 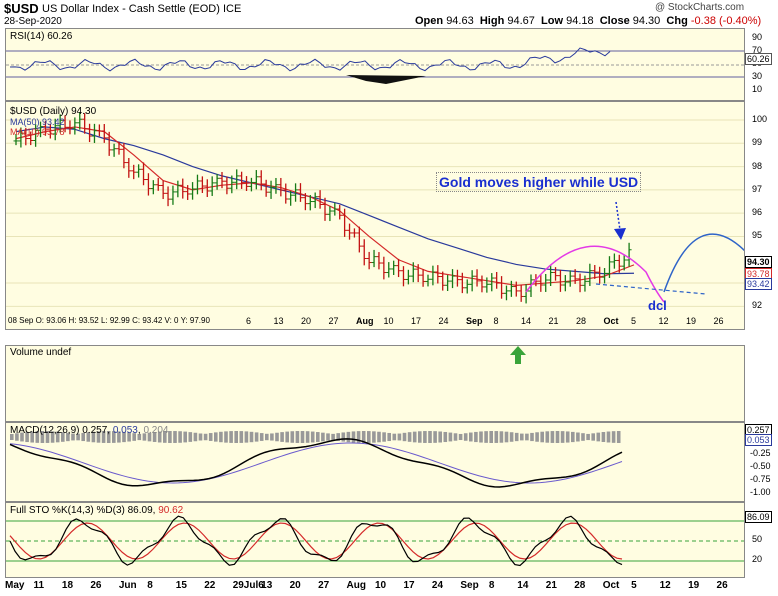 I want to click on sto-panel: Full STO %K(14,3) %D(3) 86.09, 90.62, so click(x=375, y=540).